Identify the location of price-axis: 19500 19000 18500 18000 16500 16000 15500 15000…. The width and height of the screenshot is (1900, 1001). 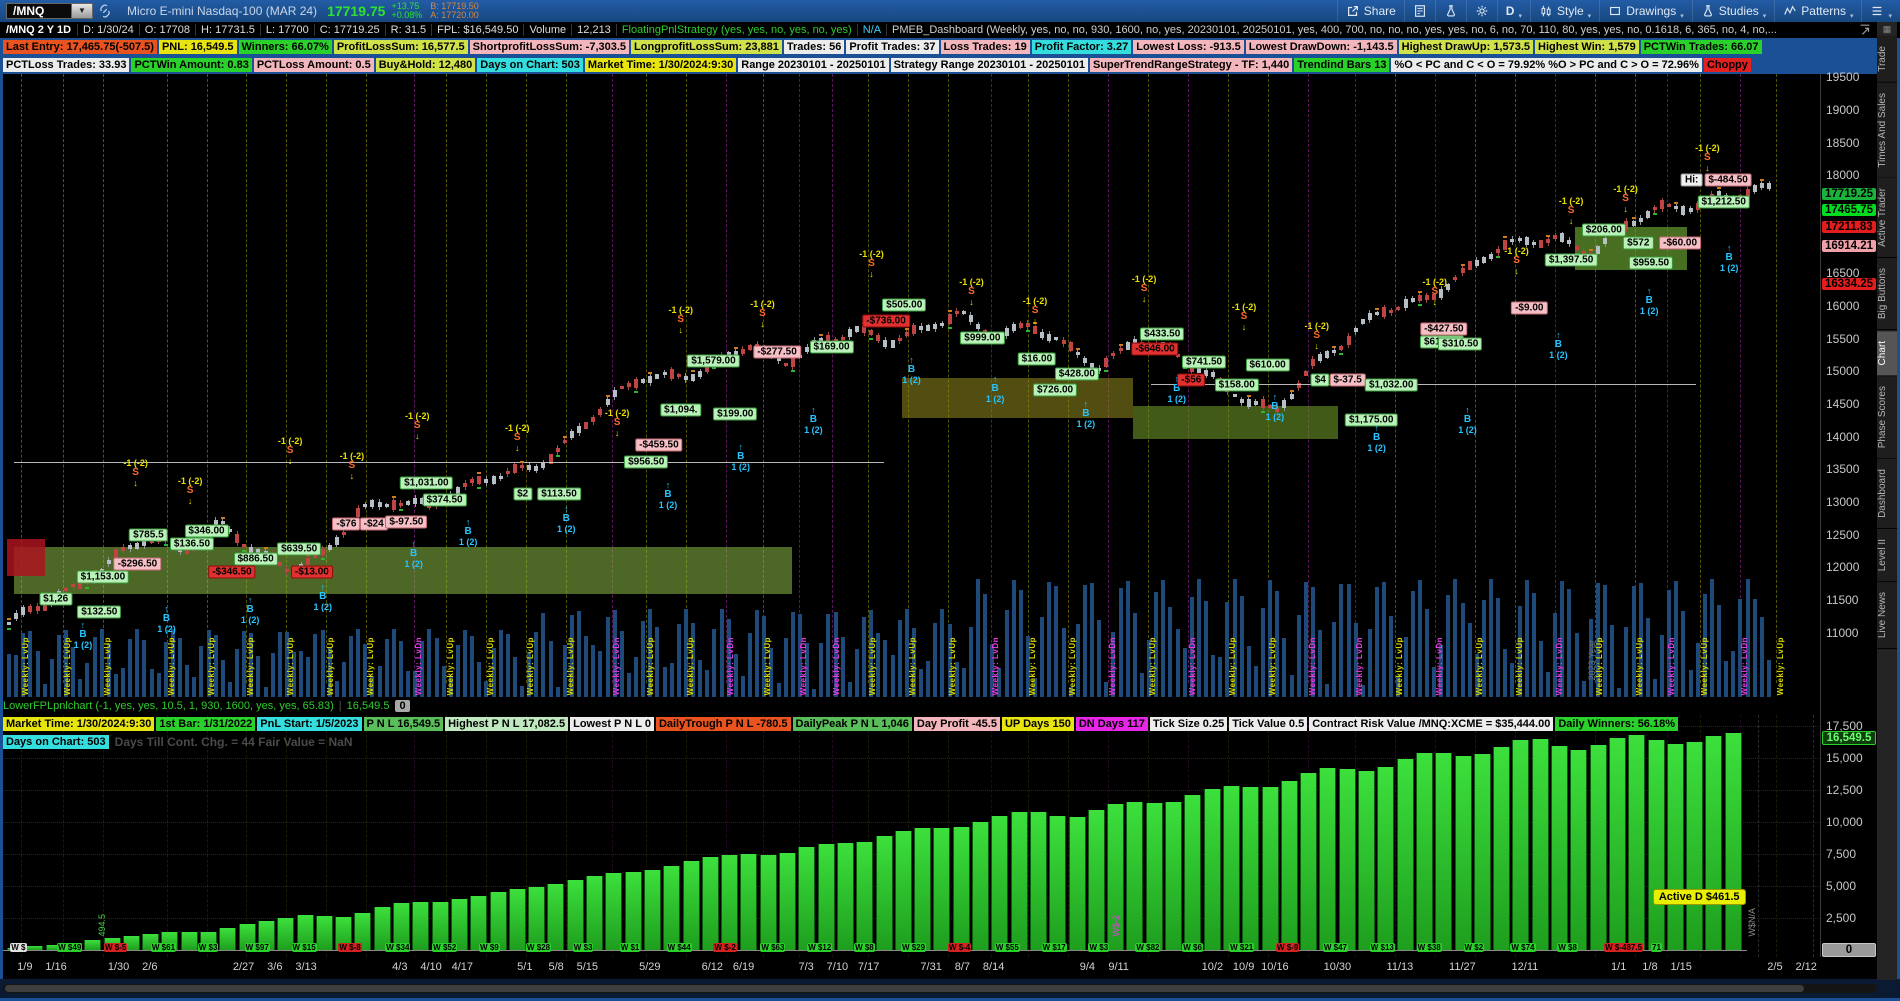
(1849, 383).